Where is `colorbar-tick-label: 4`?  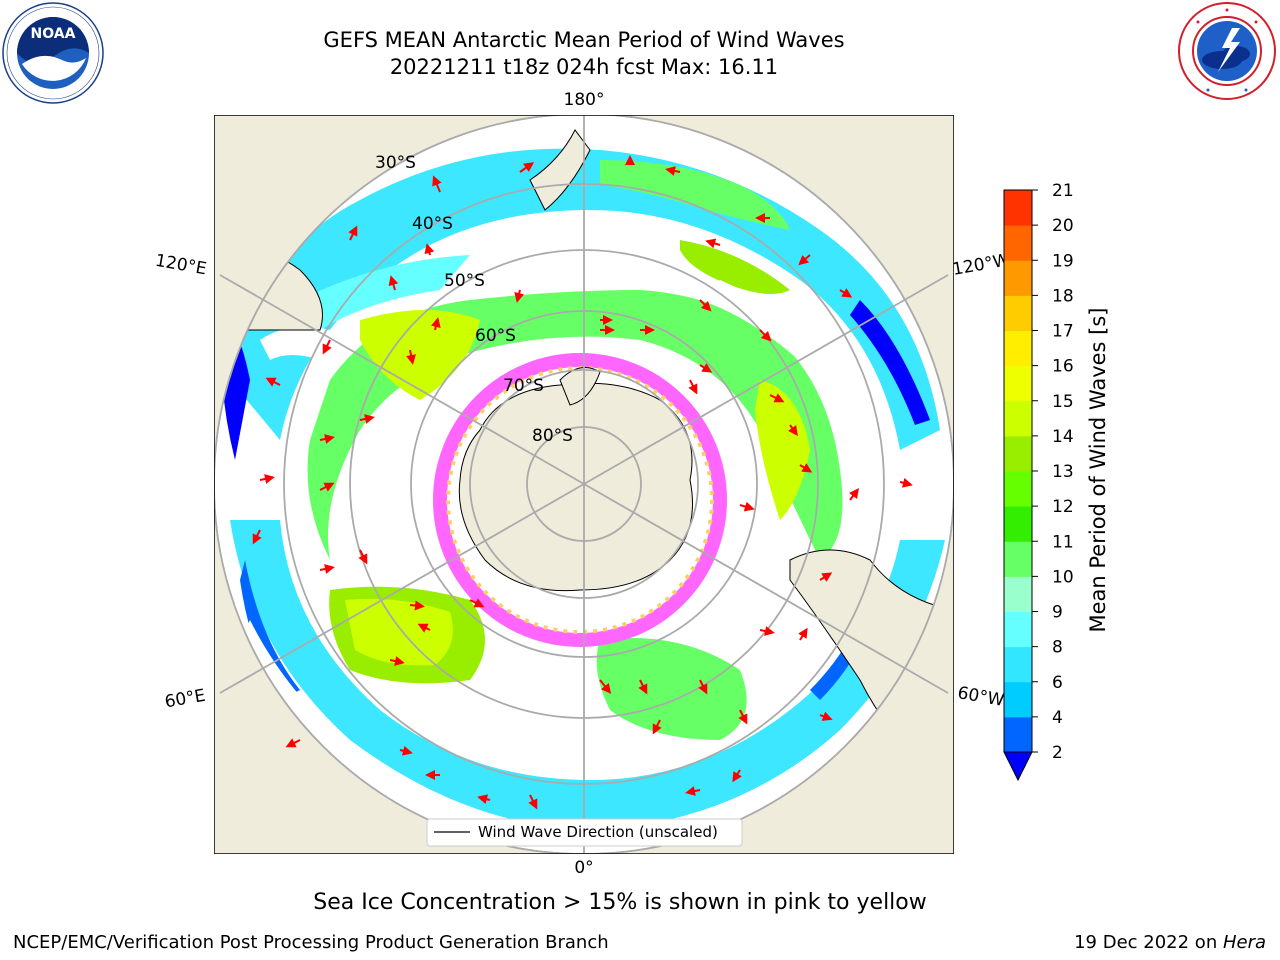 colorbar-tick-label: 4 is located at coordinates (1057, 718).